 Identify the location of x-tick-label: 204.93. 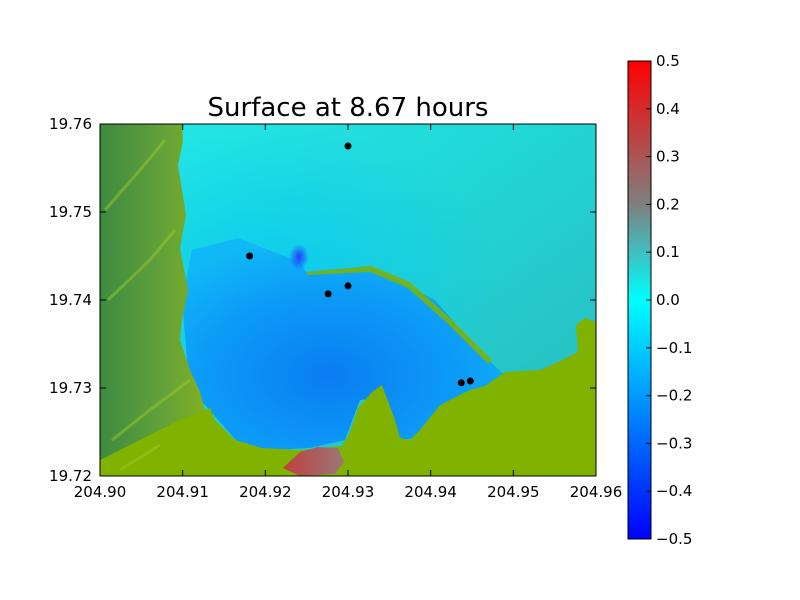
(348, 492).